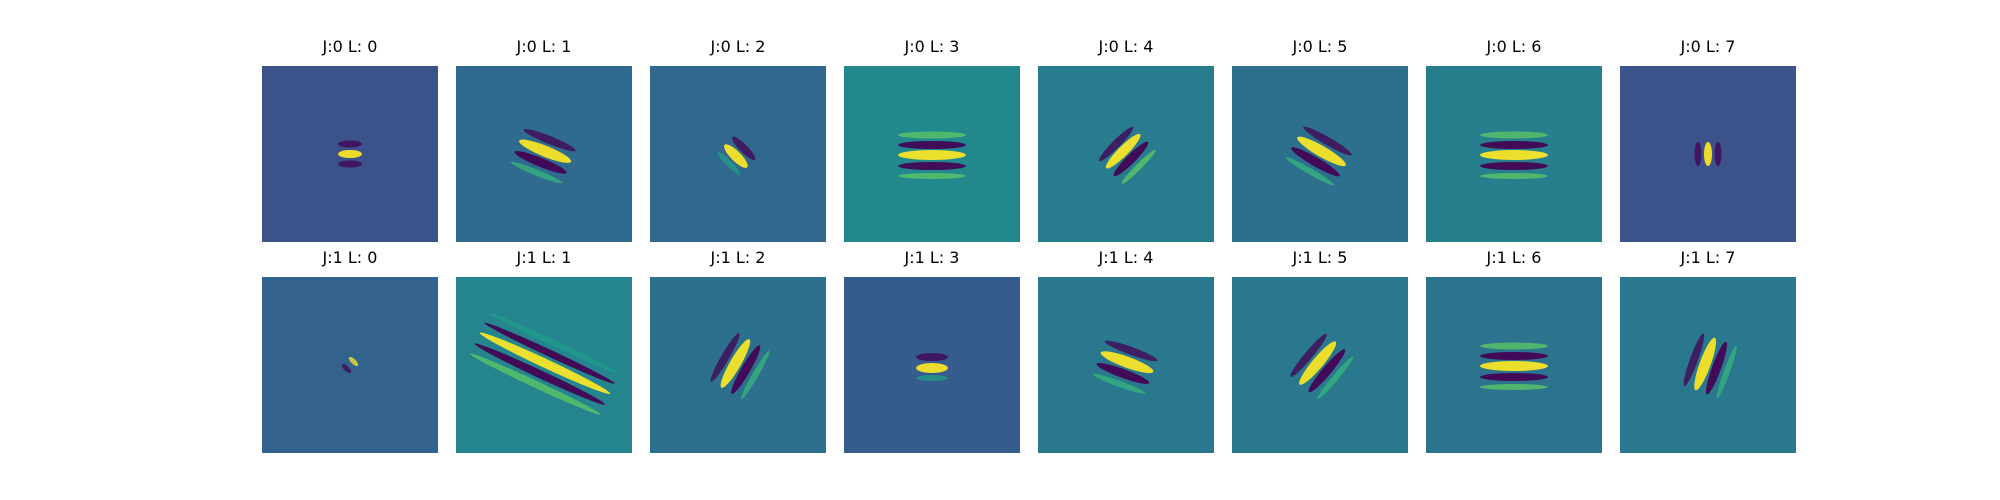 The width and height of the screenshot is (2000, 500). I want to click on filter-panel: J:1 L: 4, so click(1126, 351).